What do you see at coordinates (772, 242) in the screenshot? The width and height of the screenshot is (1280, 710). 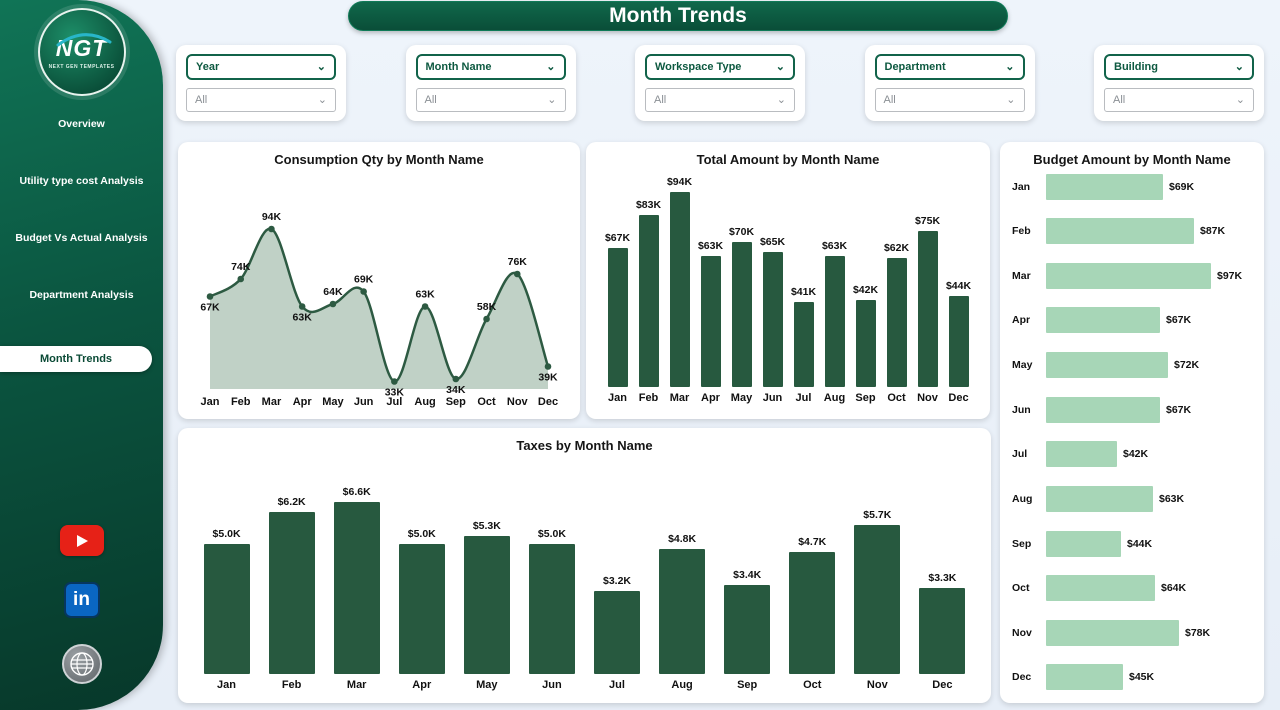 I see `bar-value-label: $65K` at bounding box center [772, 242].